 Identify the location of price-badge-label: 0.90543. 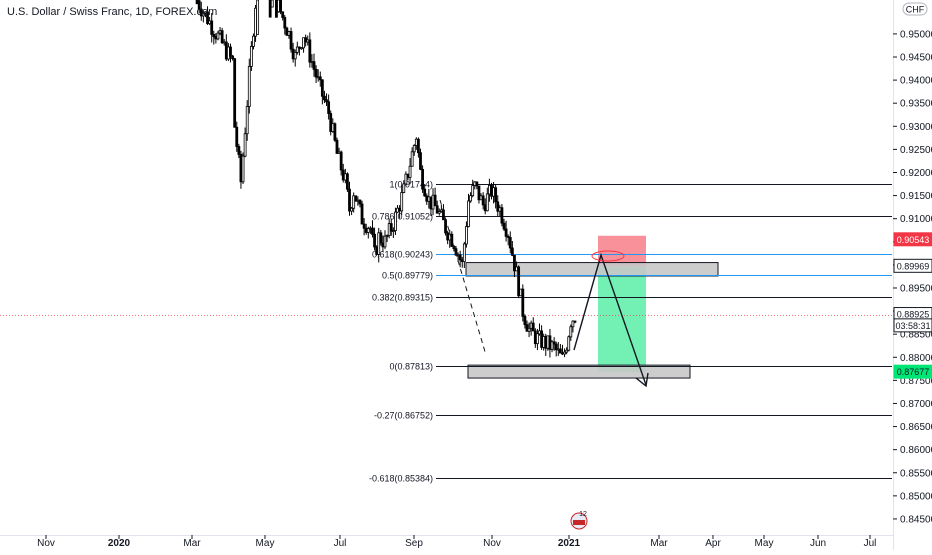
(913, 240).